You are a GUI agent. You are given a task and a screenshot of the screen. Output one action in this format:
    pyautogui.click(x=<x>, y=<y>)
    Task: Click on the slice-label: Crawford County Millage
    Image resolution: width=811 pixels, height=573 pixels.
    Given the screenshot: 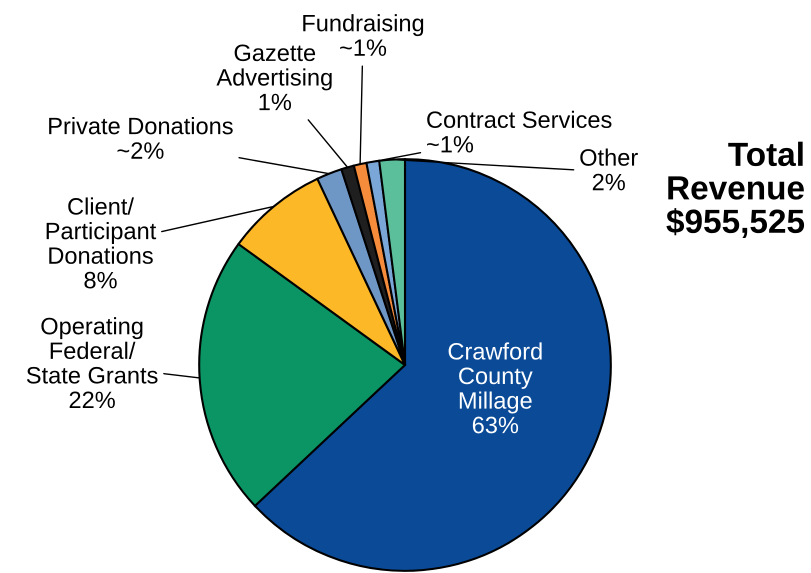 What is the action you would take?
    pyautogui.click(x=495, y=378)
    